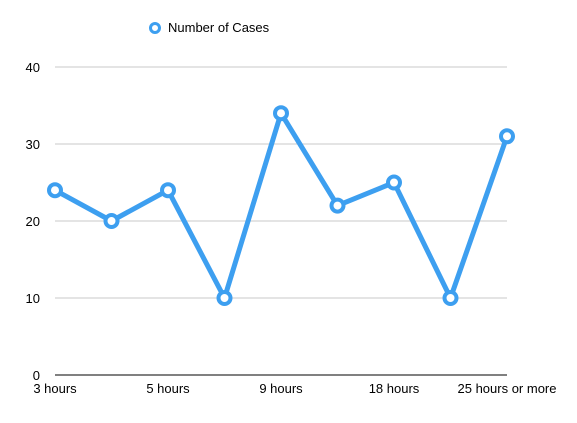  I want to click on legend-marker, so click(155, 28).